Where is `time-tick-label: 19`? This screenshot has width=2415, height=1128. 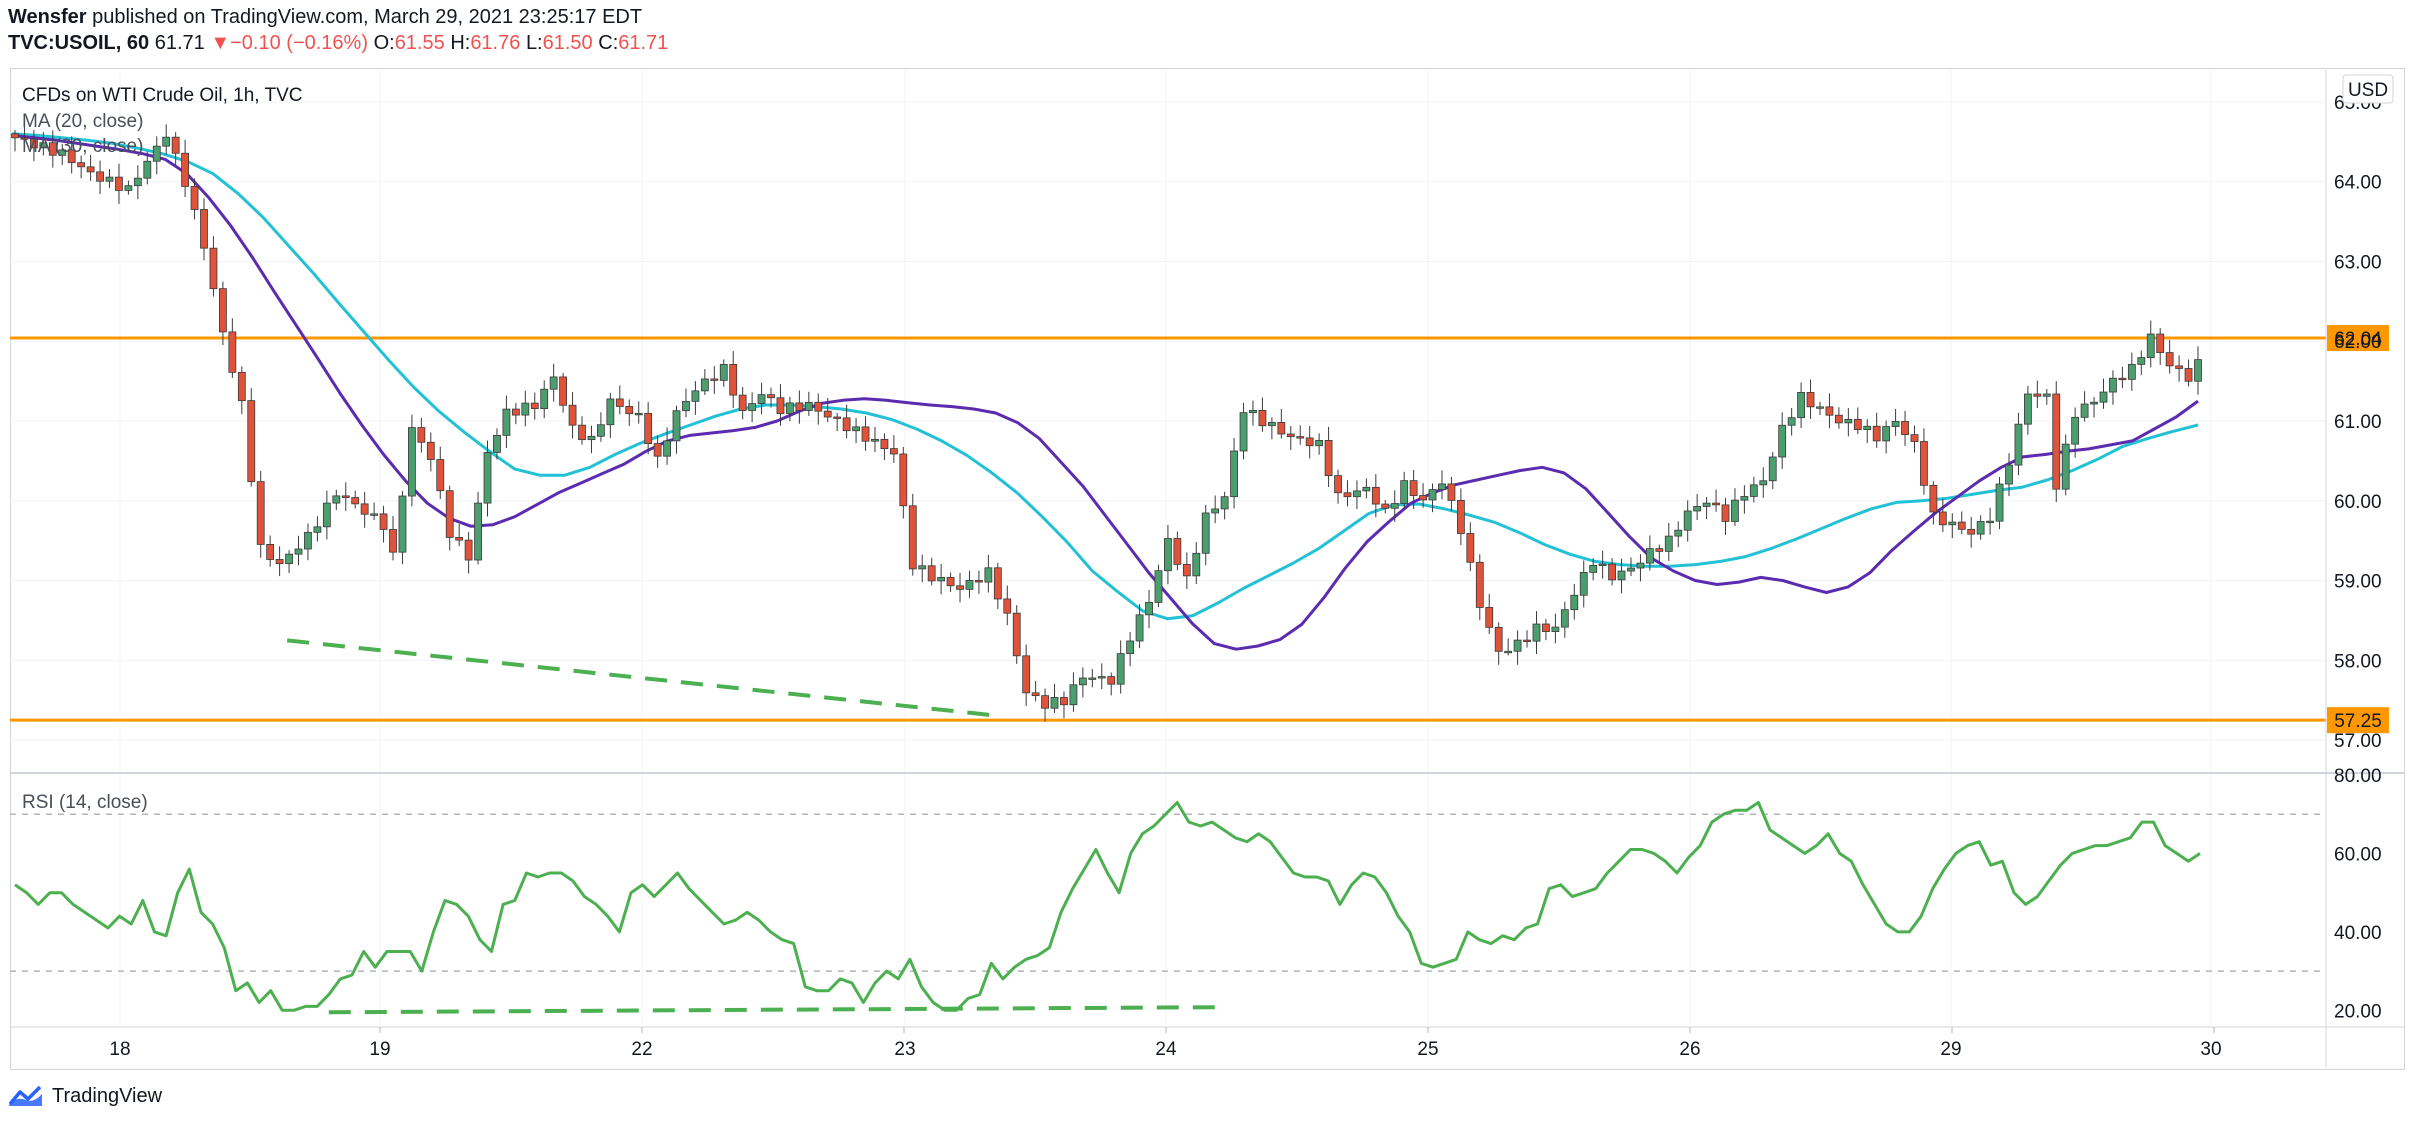 time-tick-label: 19 is located at coordinates (379, 1049).